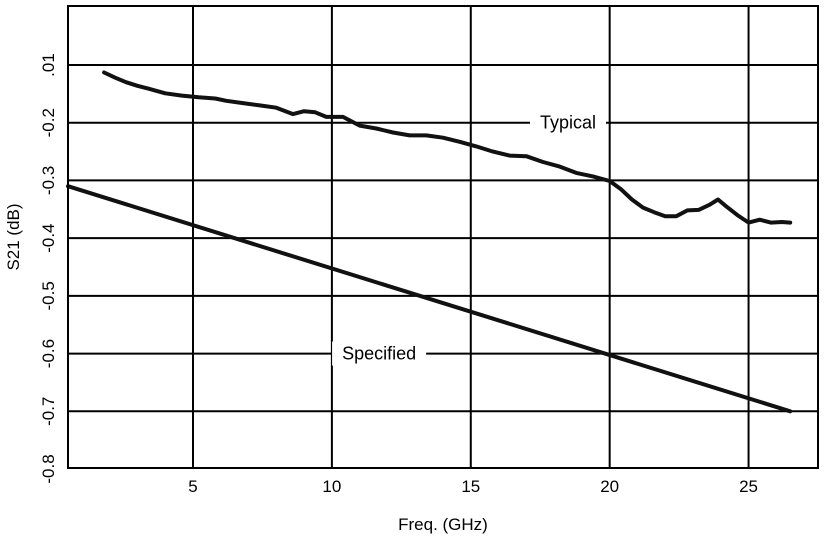  What do you see at coordinates (48, 353) in the screenshot?
I see `y-tick-label: -0.6` at bounding box center [48, 353].